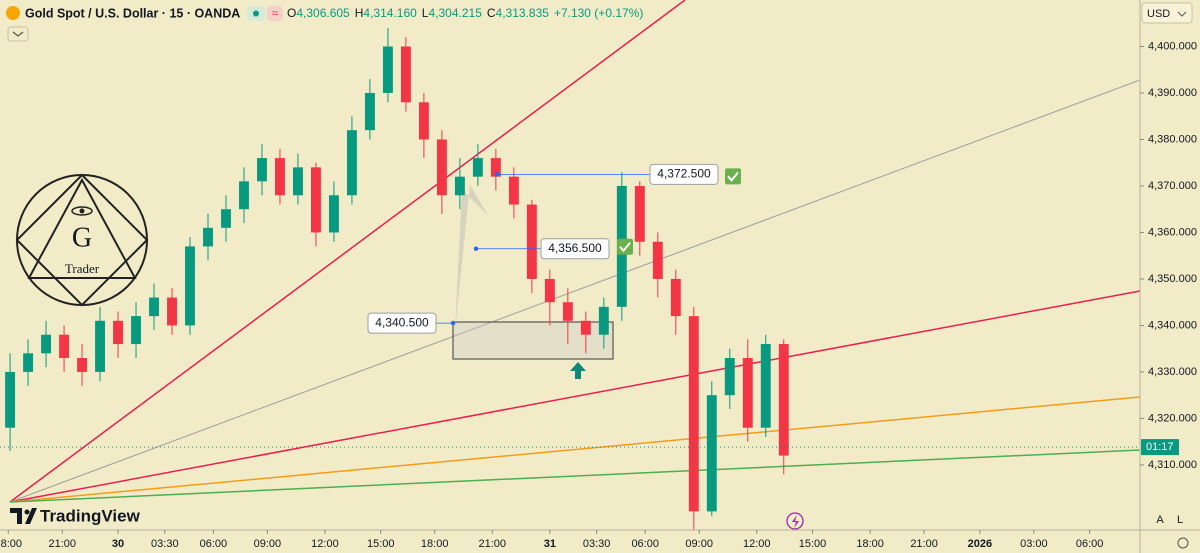 This screenshot has width=1200, height=553. I want to click on ohlc-label: L, so click(425, 13).